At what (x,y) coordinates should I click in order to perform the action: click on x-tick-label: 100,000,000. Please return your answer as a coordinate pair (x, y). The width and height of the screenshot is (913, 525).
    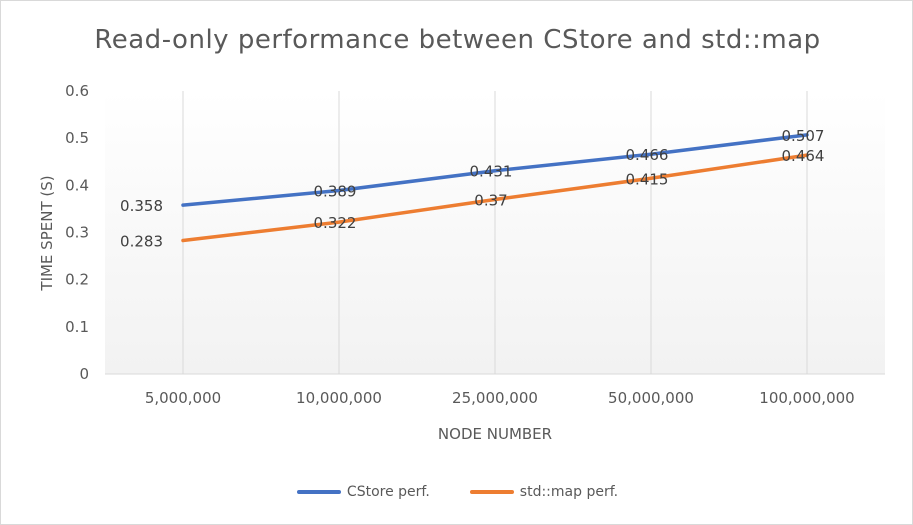
    Looking at the image, I should click on (806, 398).